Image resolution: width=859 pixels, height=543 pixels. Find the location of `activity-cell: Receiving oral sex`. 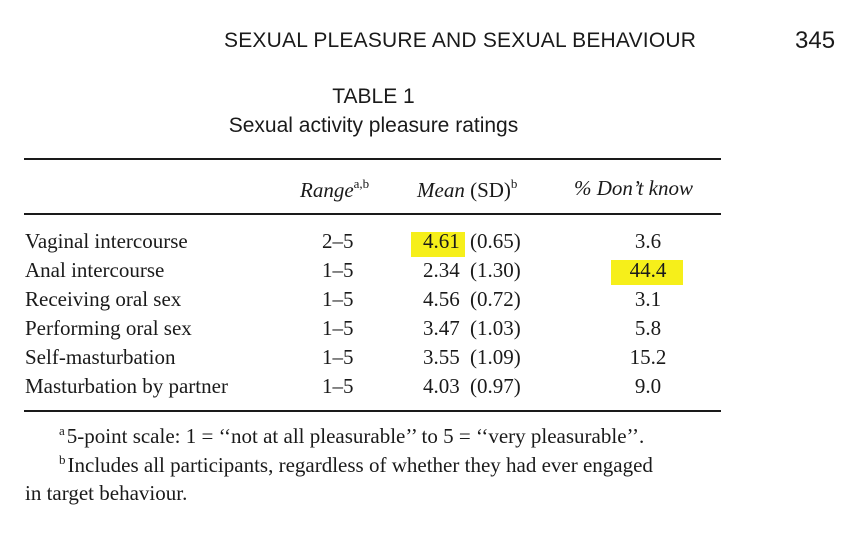

activity-cell: Receiving oral sex is located at coordinates (103, 299).